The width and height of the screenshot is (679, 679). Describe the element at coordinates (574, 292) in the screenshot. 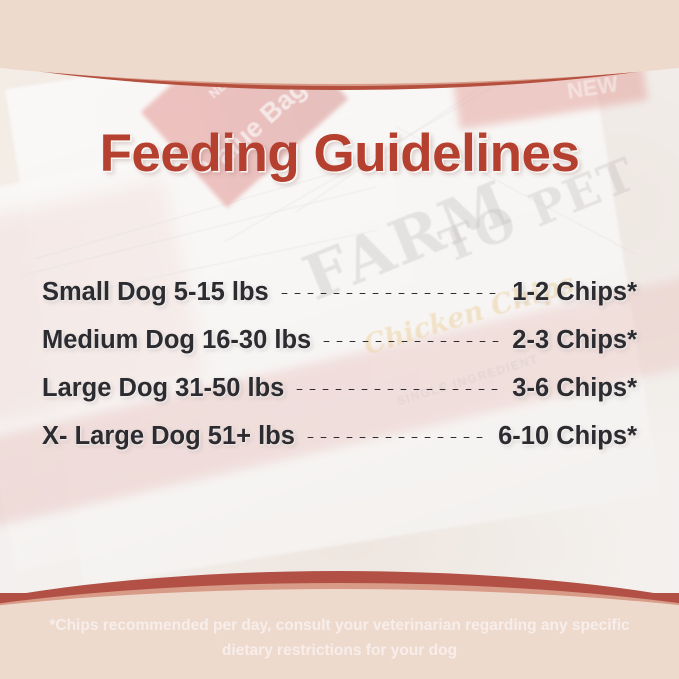

I see `chips-amount-value: 1-2 Chips*` at that location.